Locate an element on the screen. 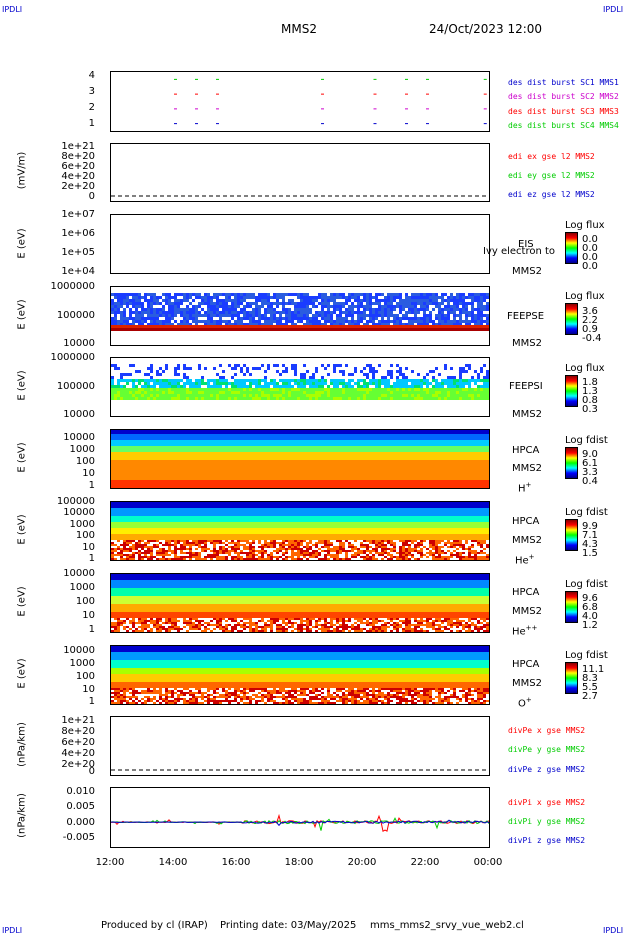 This screenshot has height=935, width=630. ytick: 1e+07 is located at coordinates (60, 214).